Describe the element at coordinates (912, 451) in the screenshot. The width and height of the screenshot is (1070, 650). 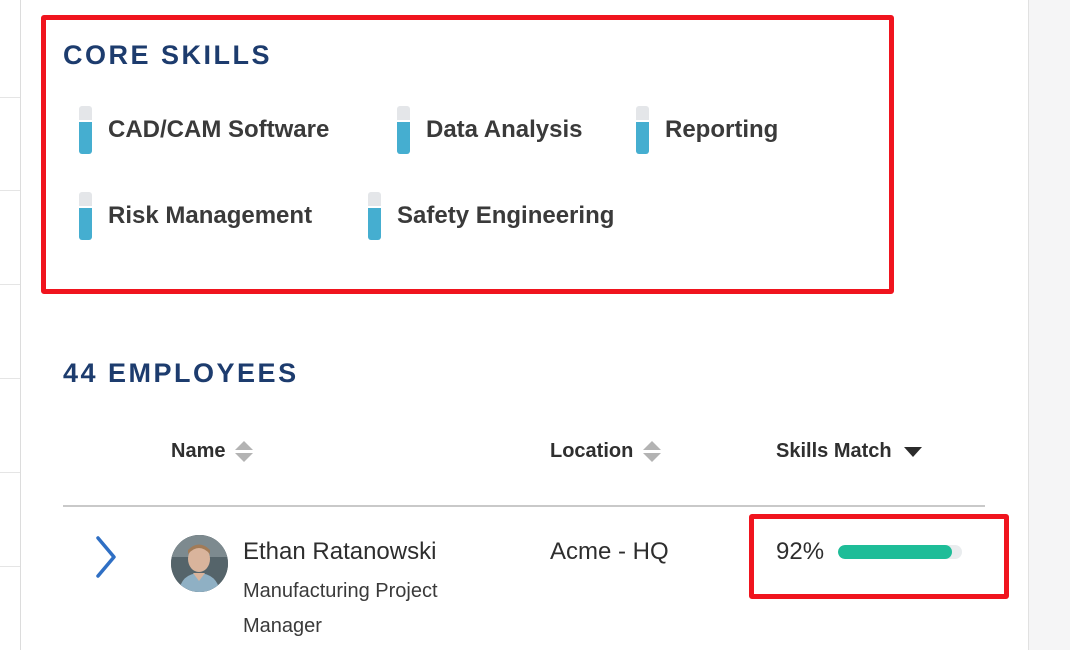
I see `sort-desc-icon` at that location.